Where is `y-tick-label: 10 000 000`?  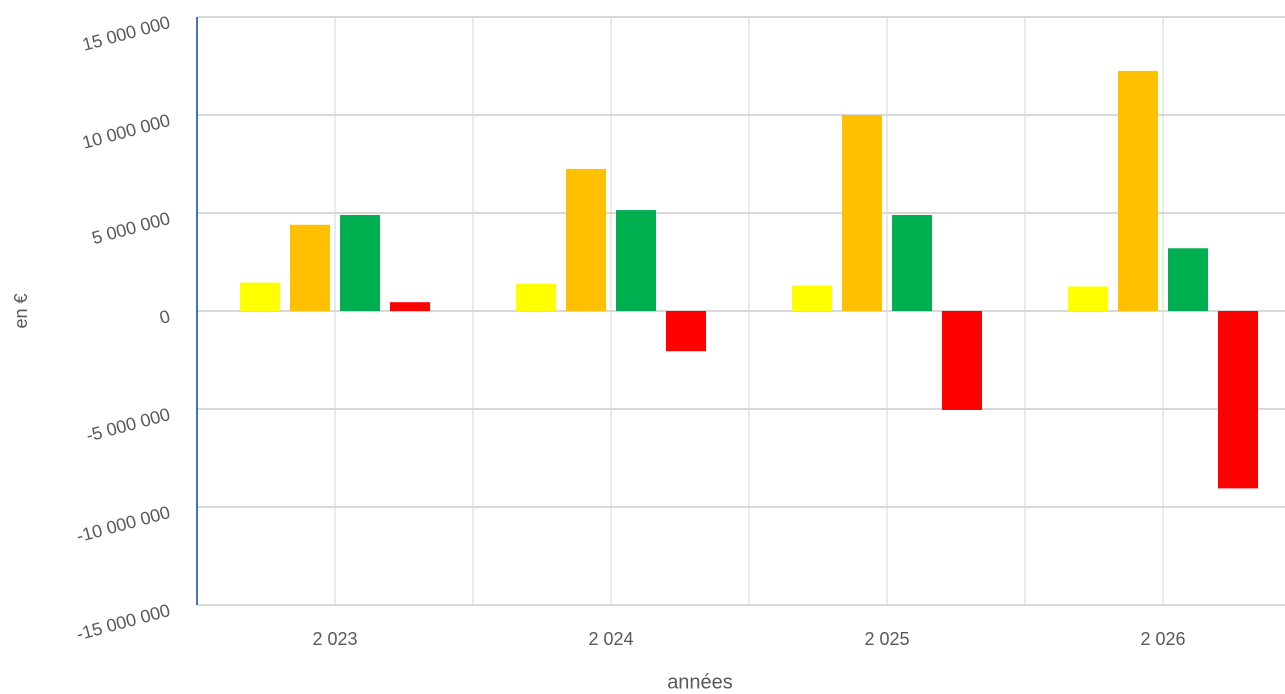 y-tick-label: 10 000 000 is located at coordinates (126, 131).